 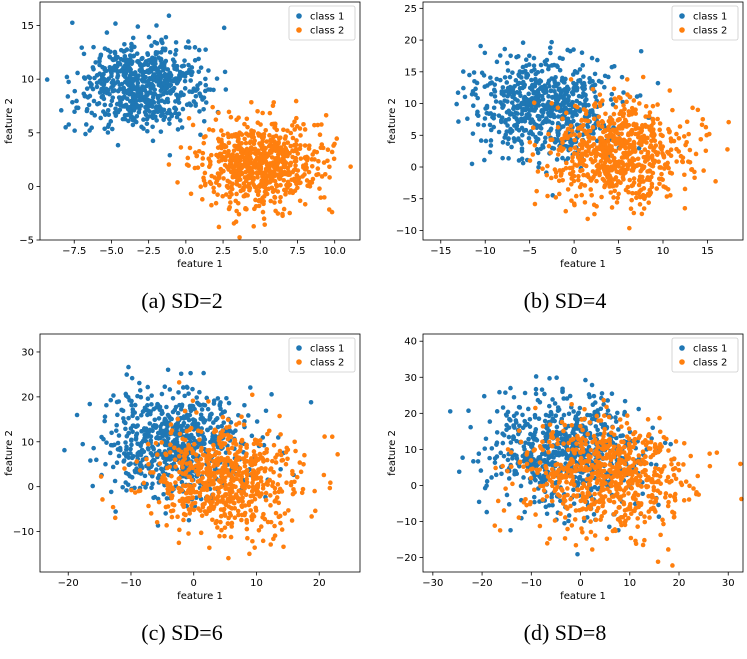 I want to click on legend-box, so click(x=322, y=355).